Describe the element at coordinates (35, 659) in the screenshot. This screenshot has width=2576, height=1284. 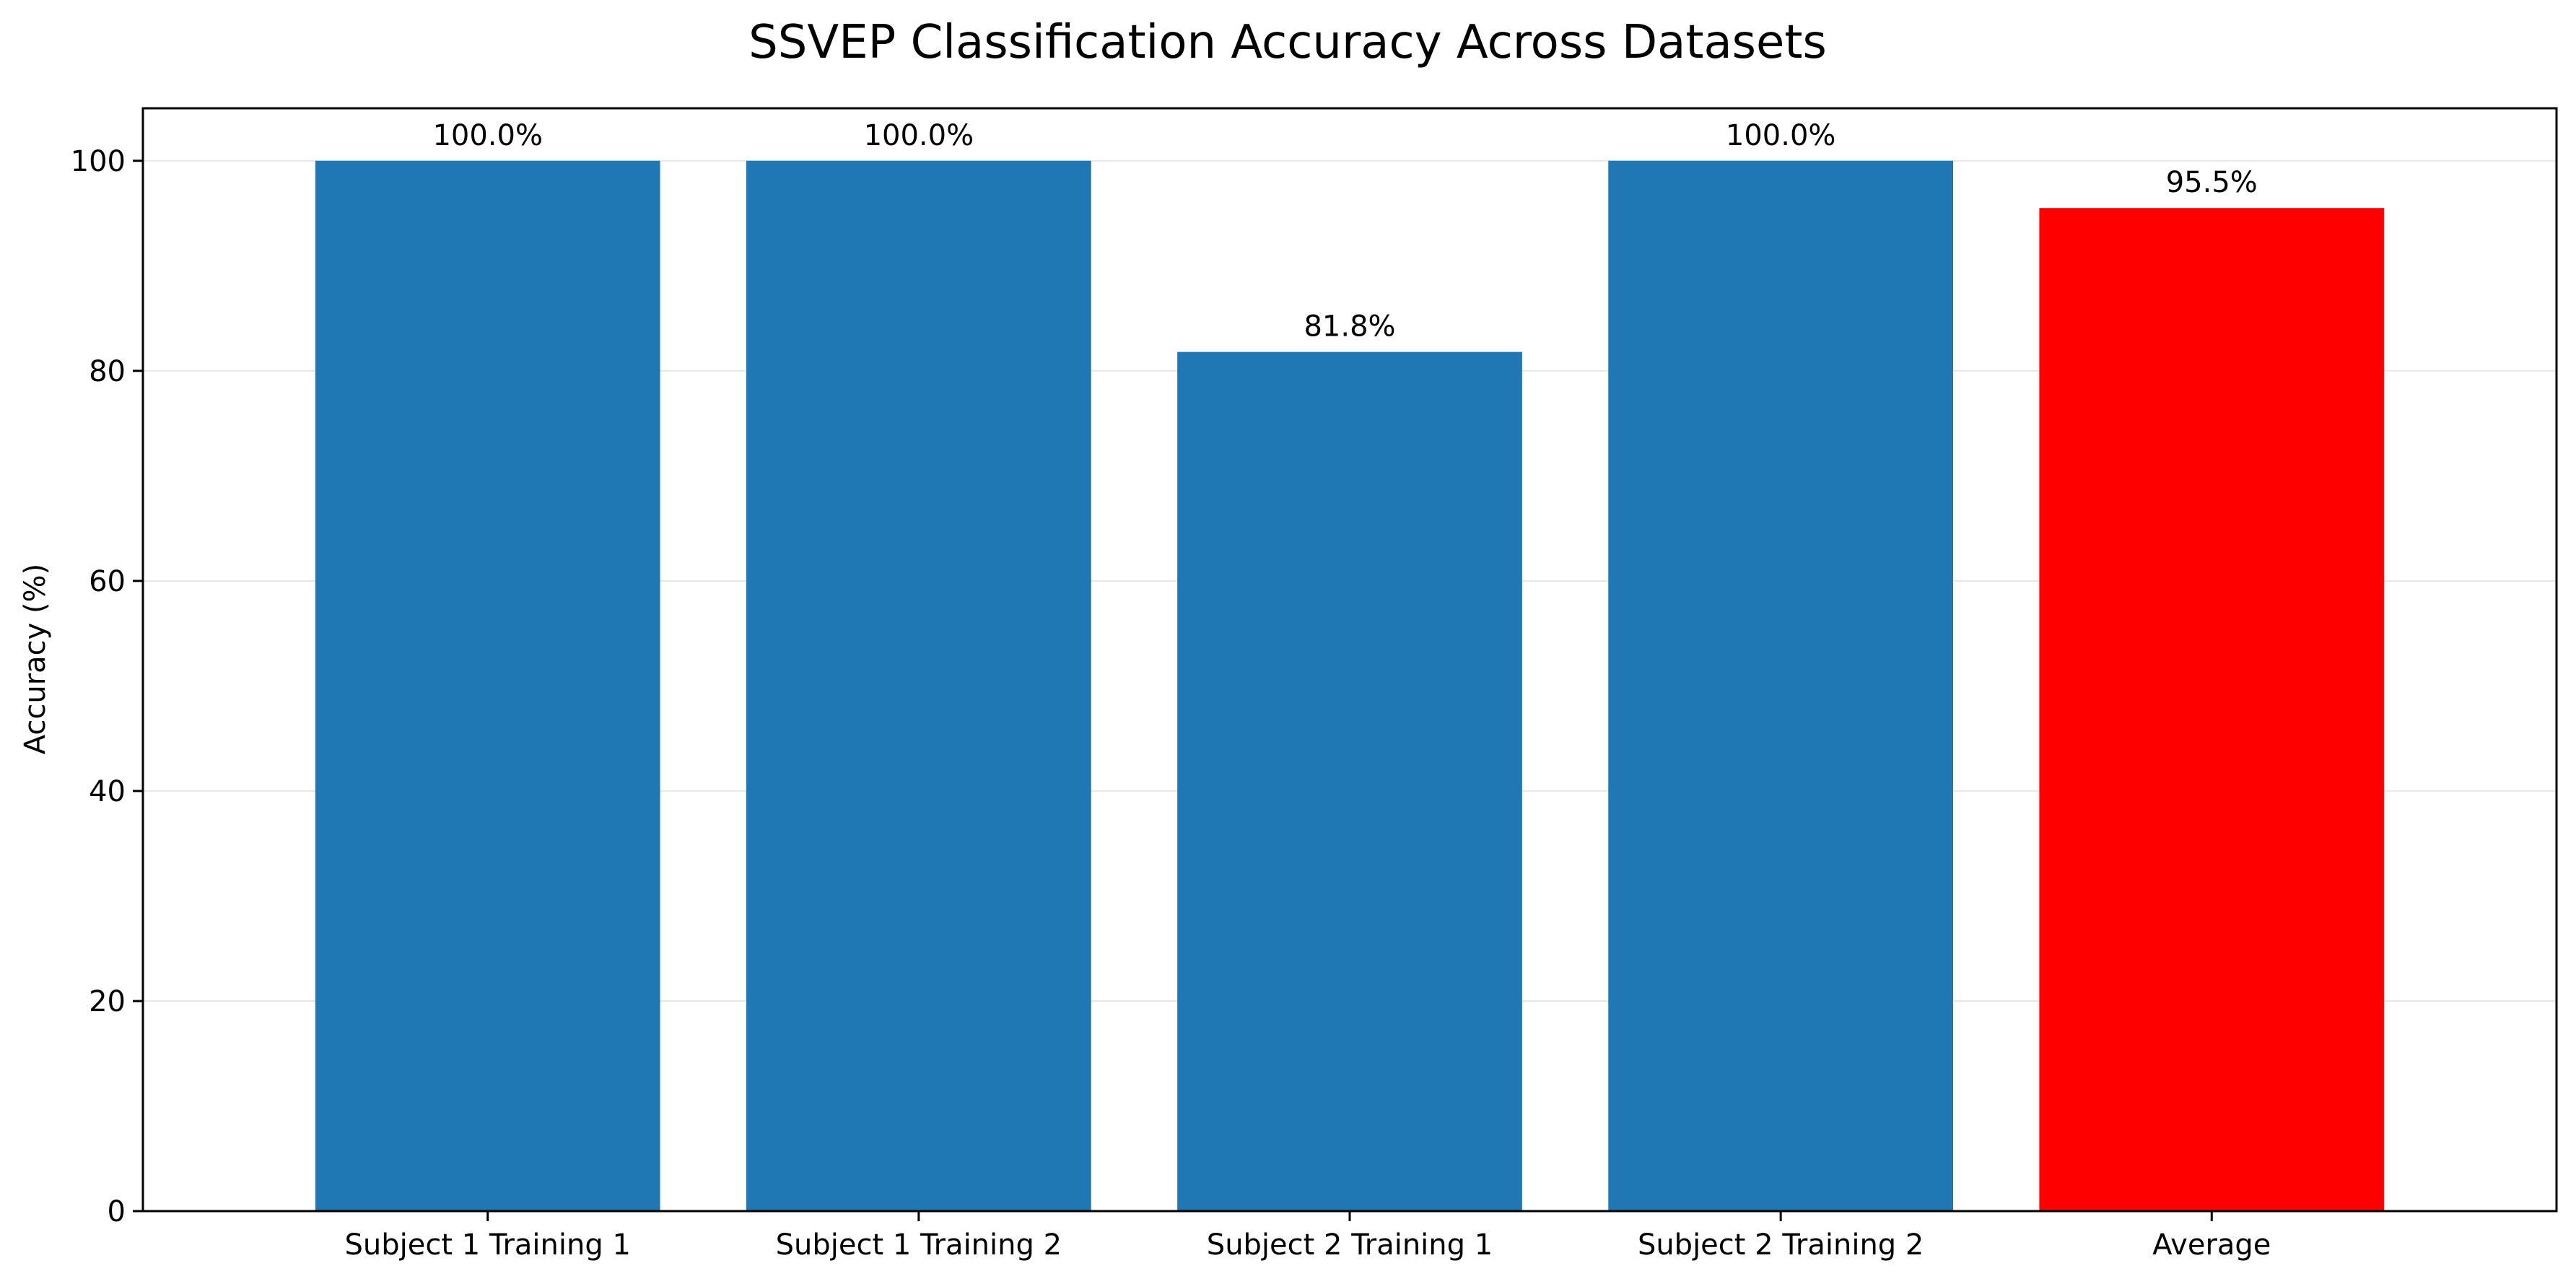
I see `y-axis-label: Accuracy (%)` at that location.